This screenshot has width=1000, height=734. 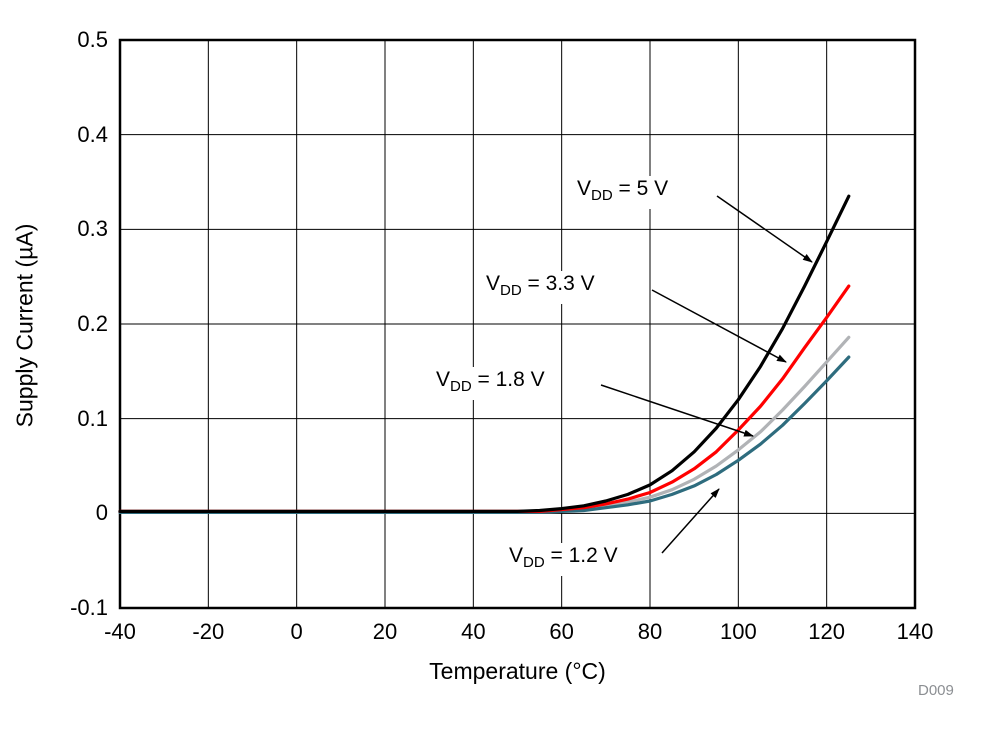 What do you see at coordinates (623, 193) in the screenshot?
I see `annotation-label-vdd-5v: VDD = 5 V` at bounding box center [623, 193].